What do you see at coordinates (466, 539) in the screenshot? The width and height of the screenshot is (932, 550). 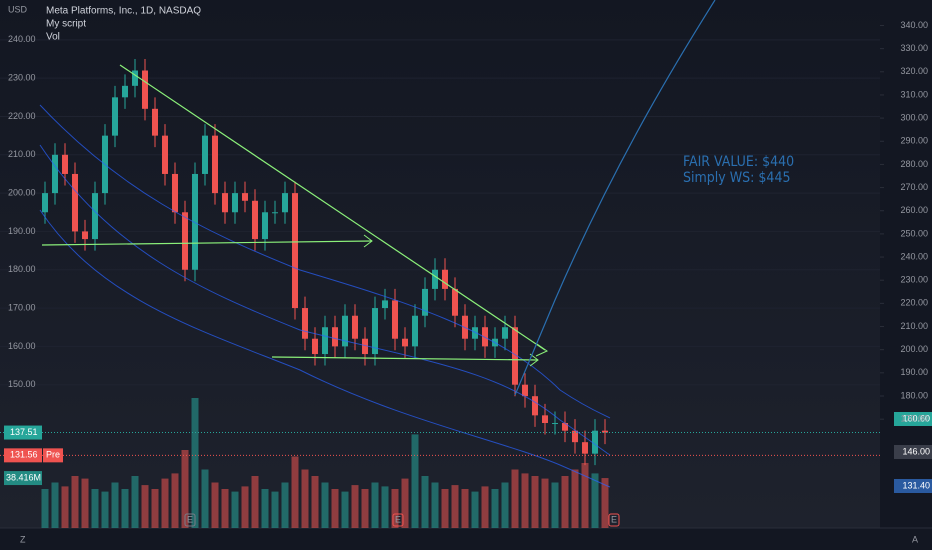 I see `bottom-bar` at bounding box center [466, 539].